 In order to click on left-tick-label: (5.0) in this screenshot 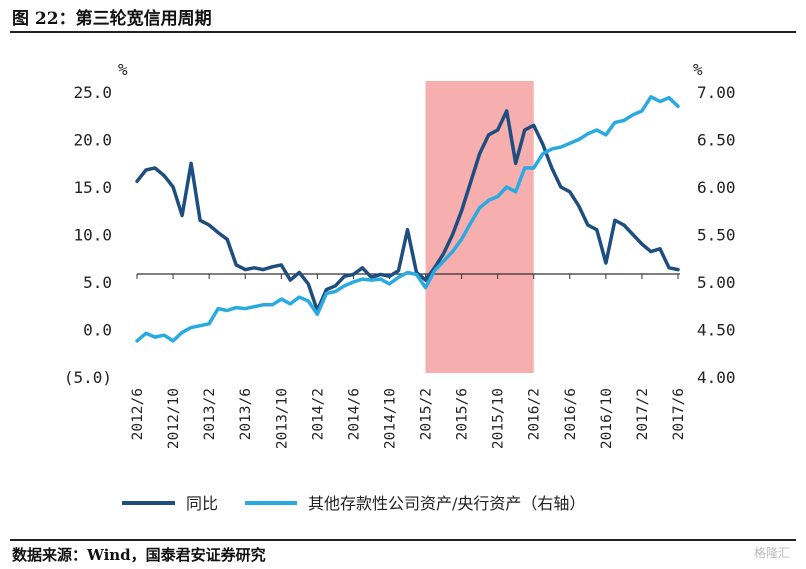, I will do `click(88, 377)`.